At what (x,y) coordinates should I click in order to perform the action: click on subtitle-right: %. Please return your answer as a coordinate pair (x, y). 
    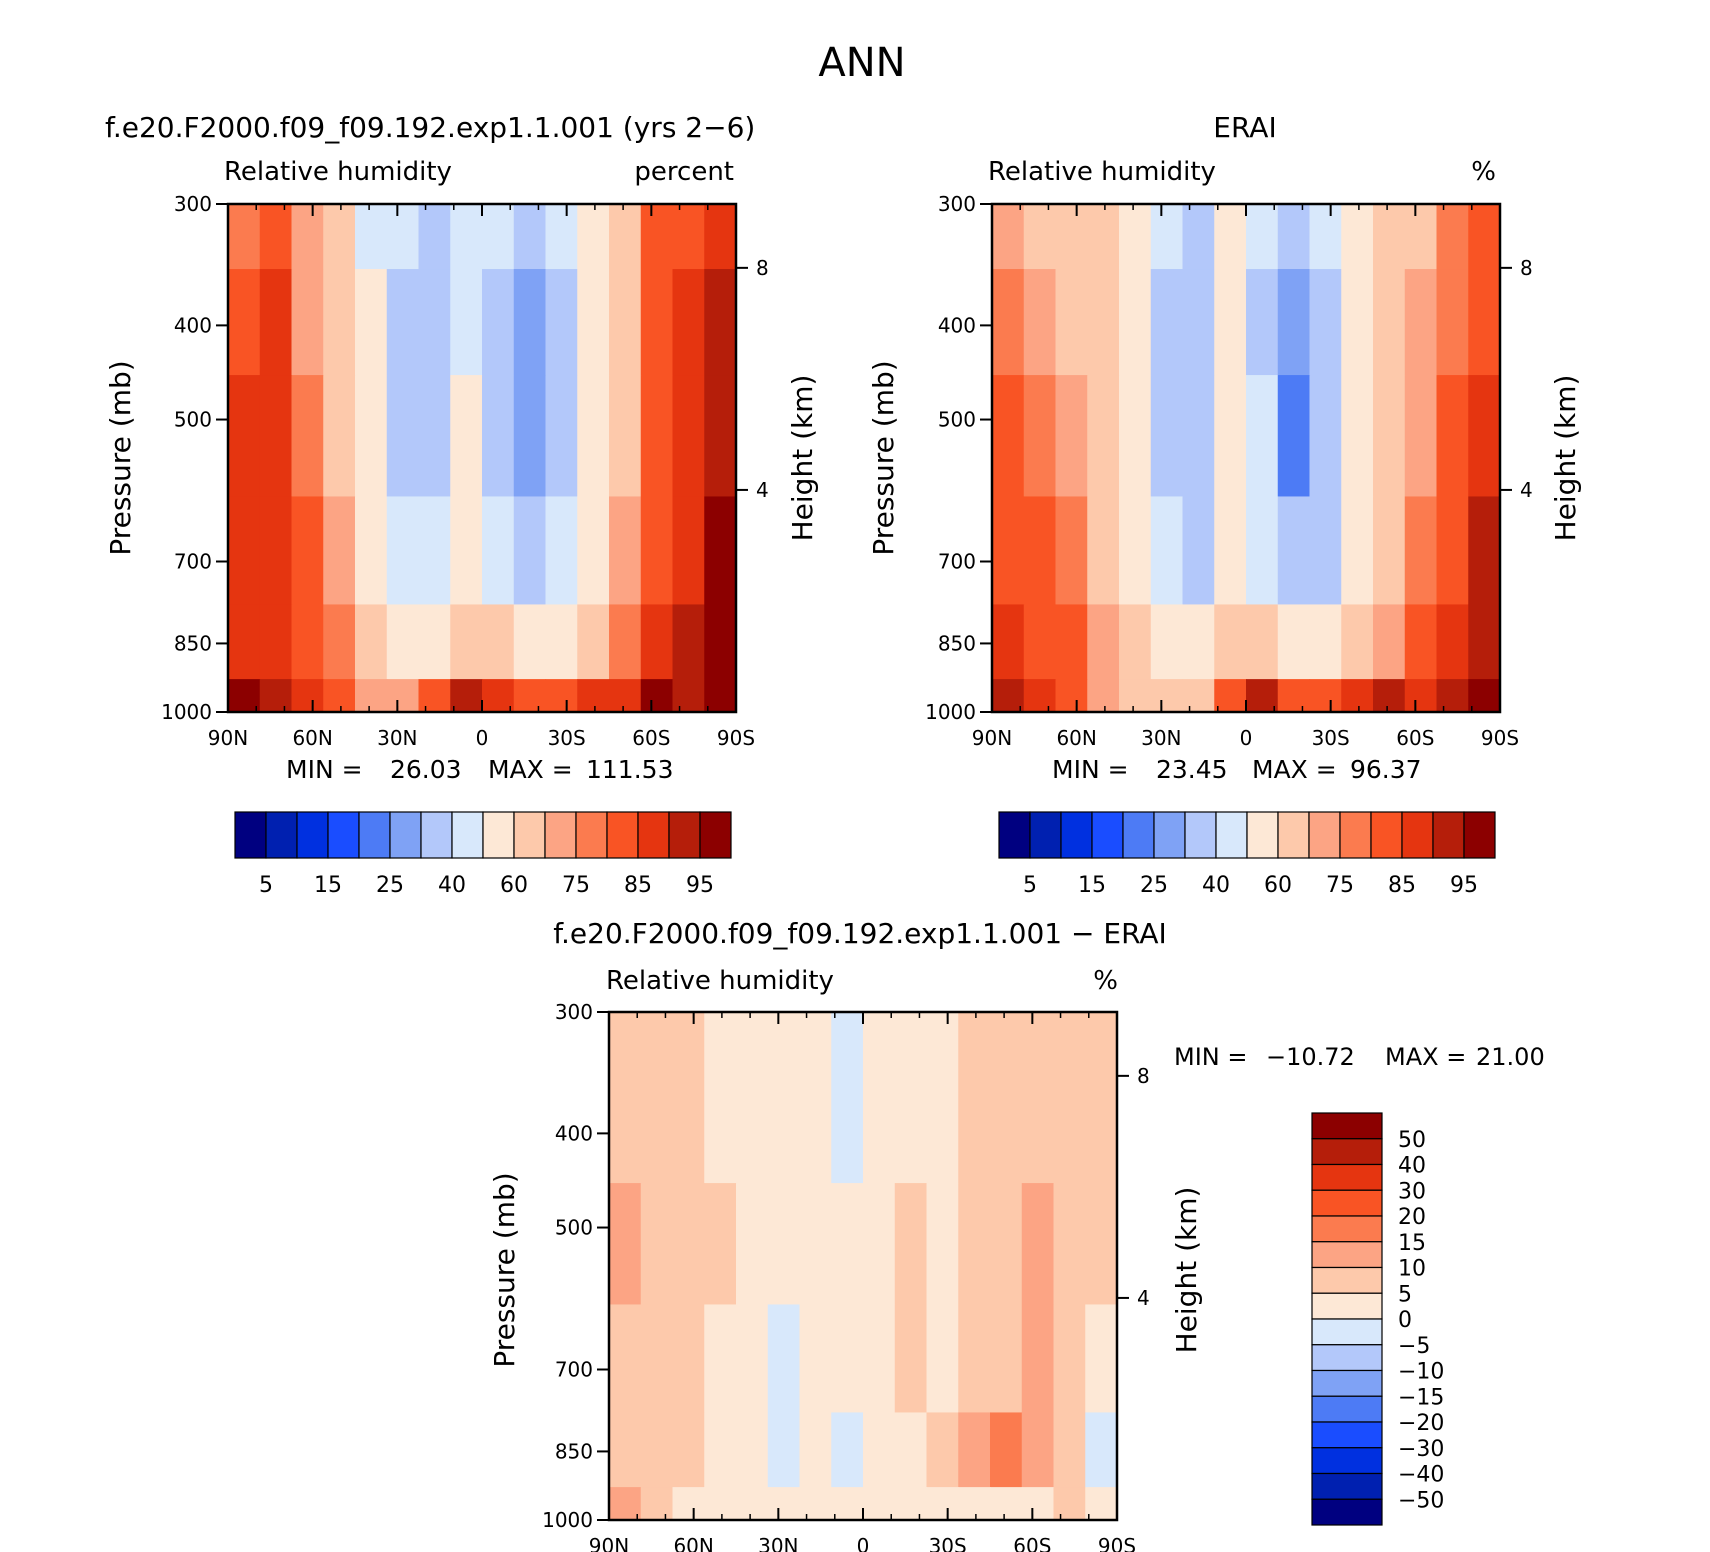
    Looking at the image, I should click on (1105, 981).